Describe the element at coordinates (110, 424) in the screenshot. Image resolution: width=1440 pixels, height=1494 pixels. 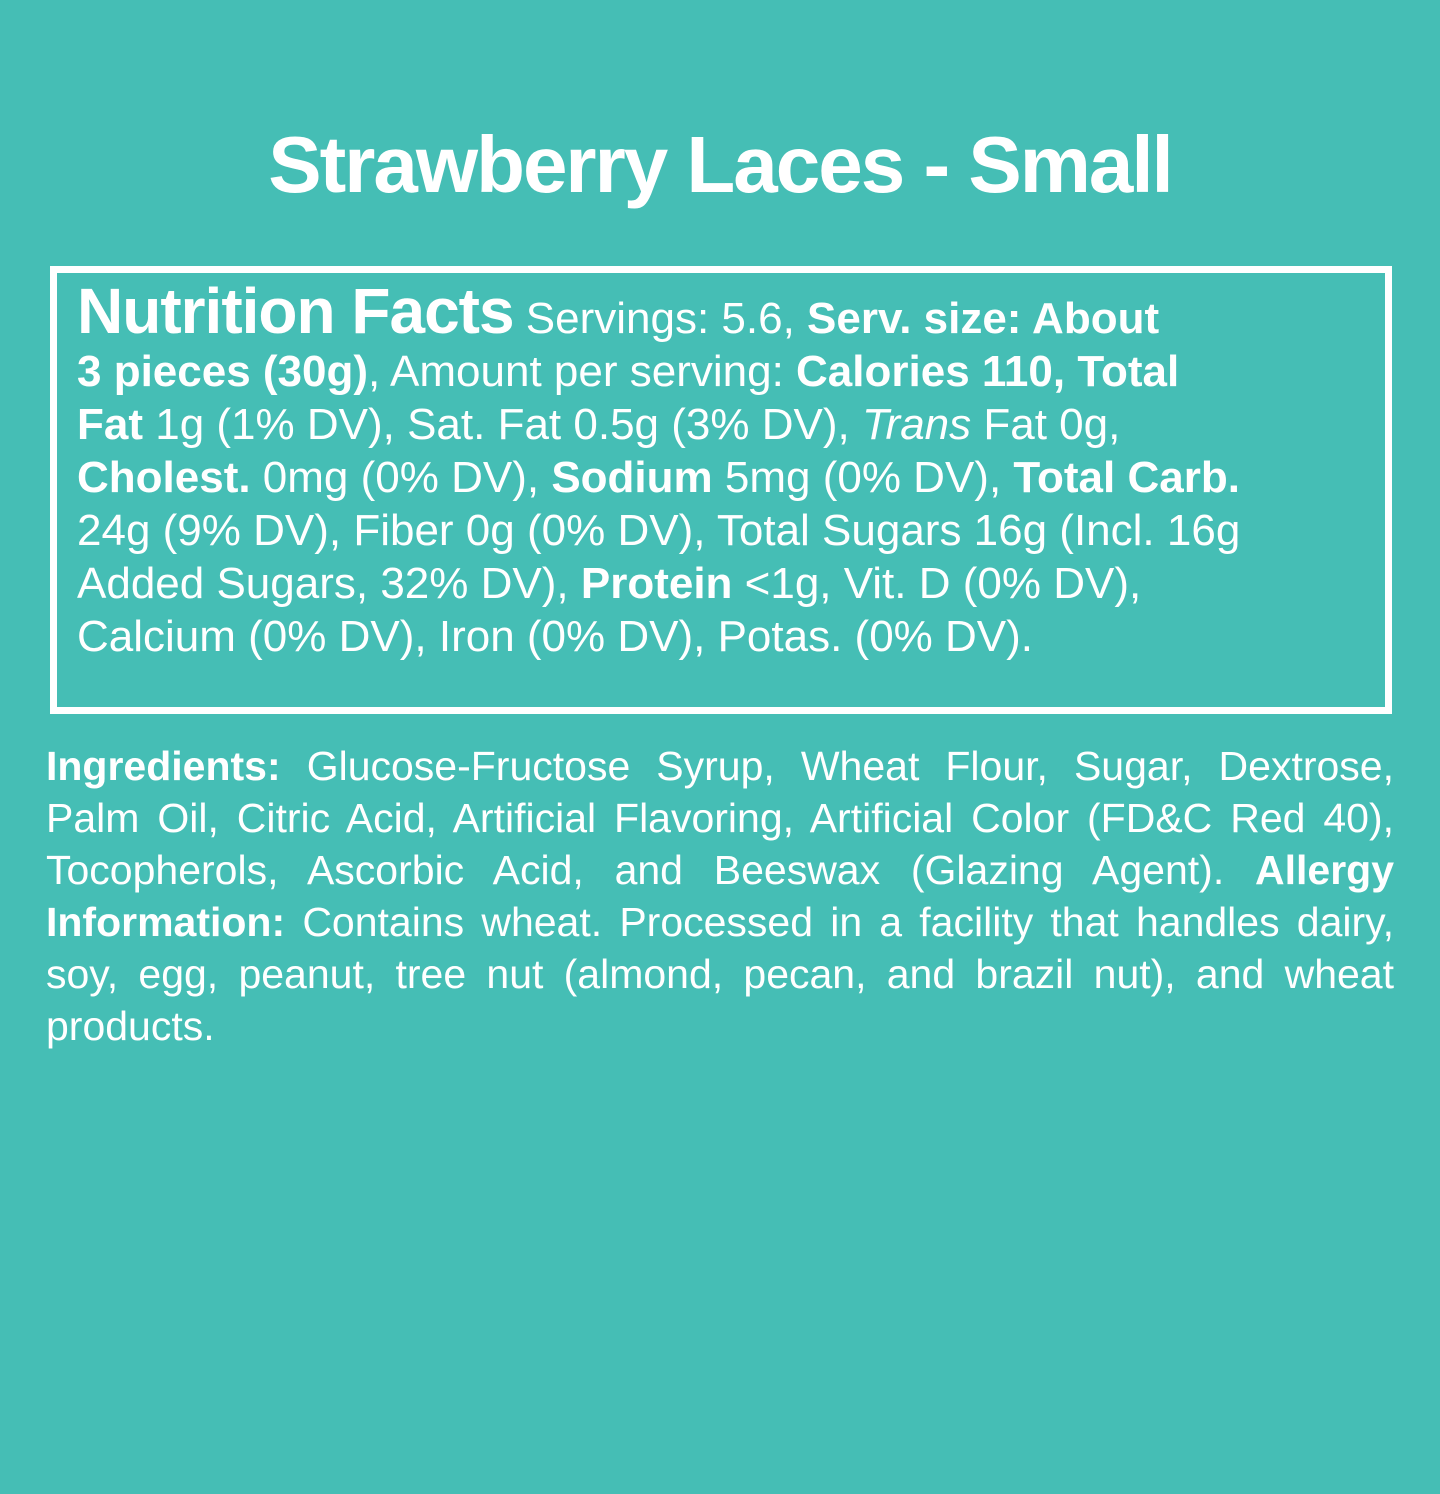
I see `text-segment: Fat` at that location.